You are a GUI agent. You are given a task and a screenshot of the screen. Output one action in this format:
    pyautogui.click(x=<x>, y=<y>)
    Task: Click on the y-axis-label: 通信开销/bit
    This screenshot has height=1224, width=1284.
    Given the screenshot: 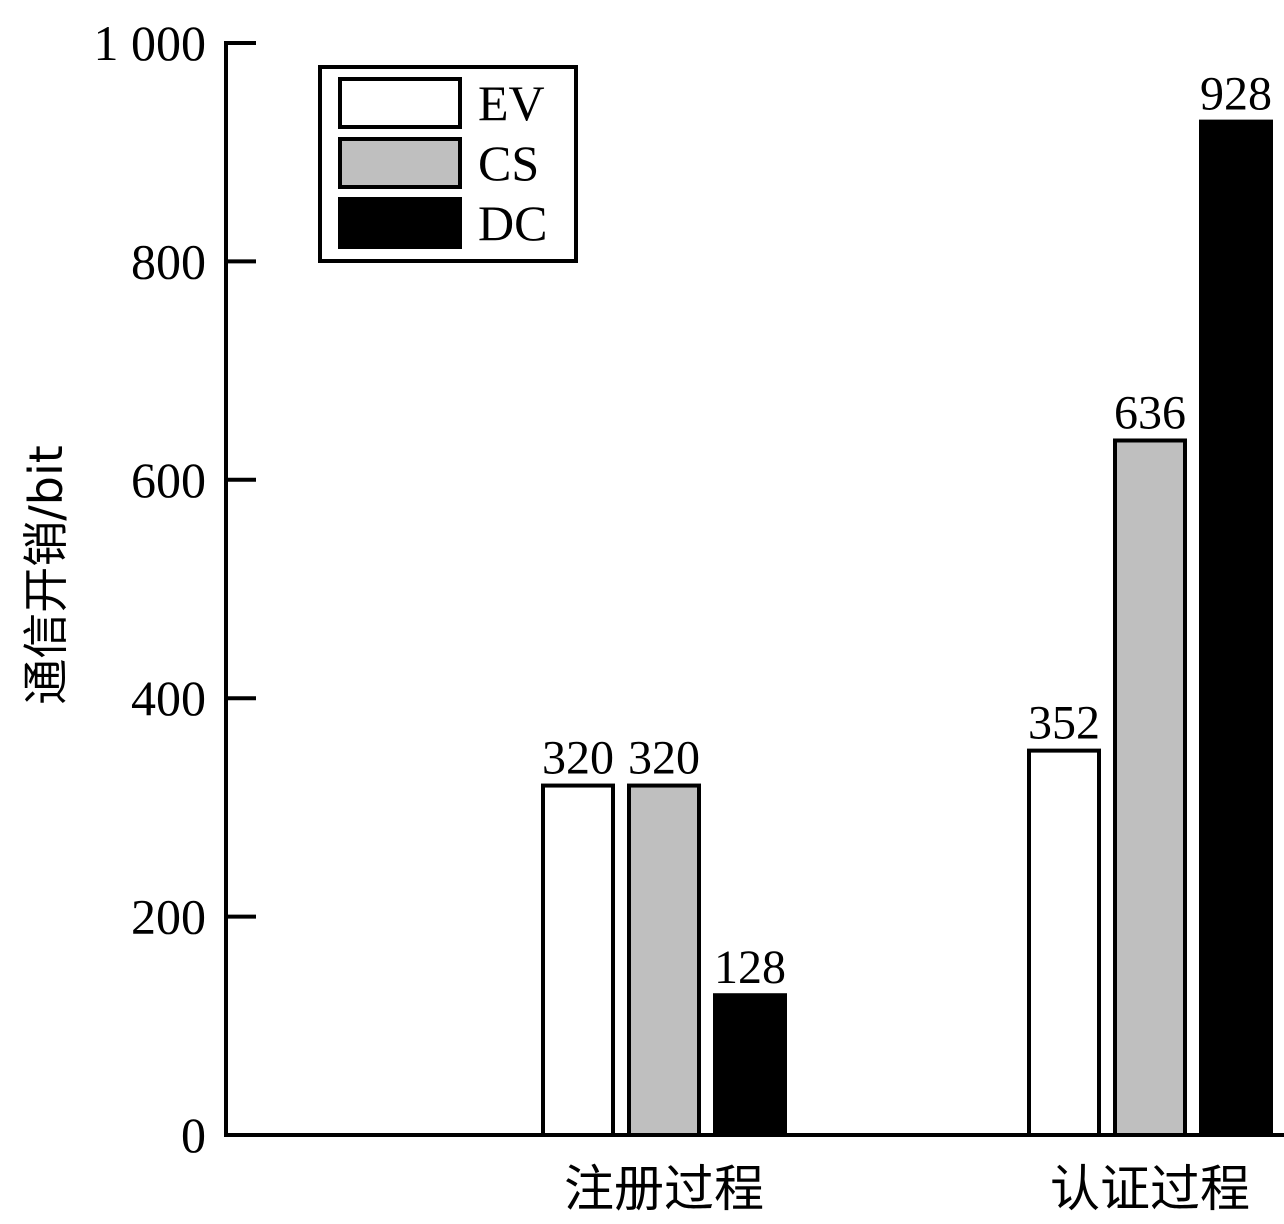 What is the action you would take?
    pyautogui.click(x=46, y=575)
    